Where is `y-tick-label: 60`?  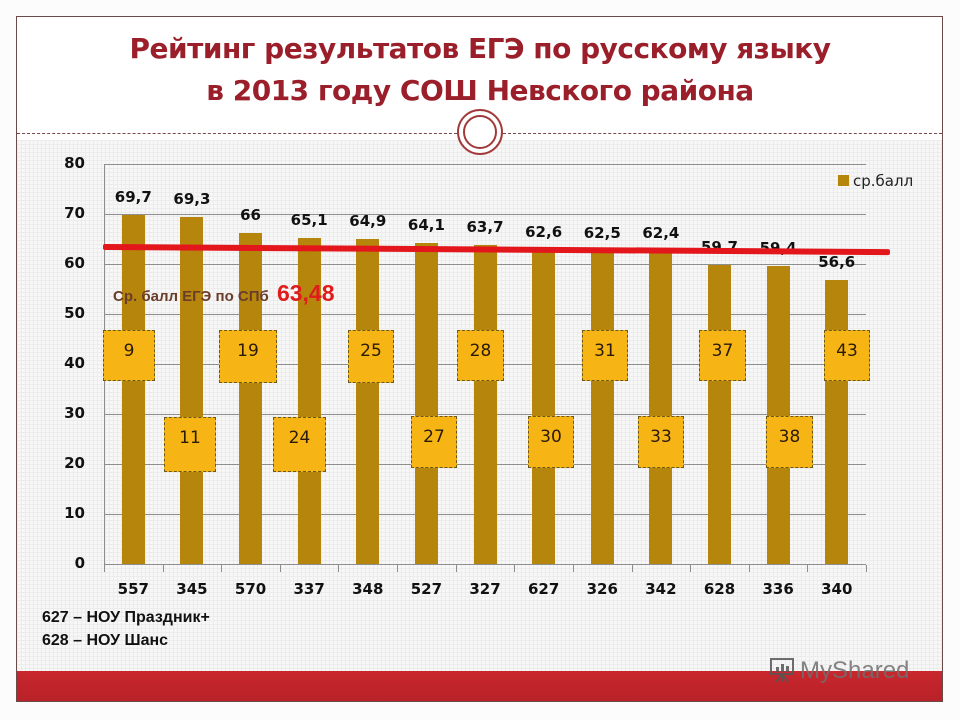 y-tick-label: 60 is located at coordinates (74, 263).